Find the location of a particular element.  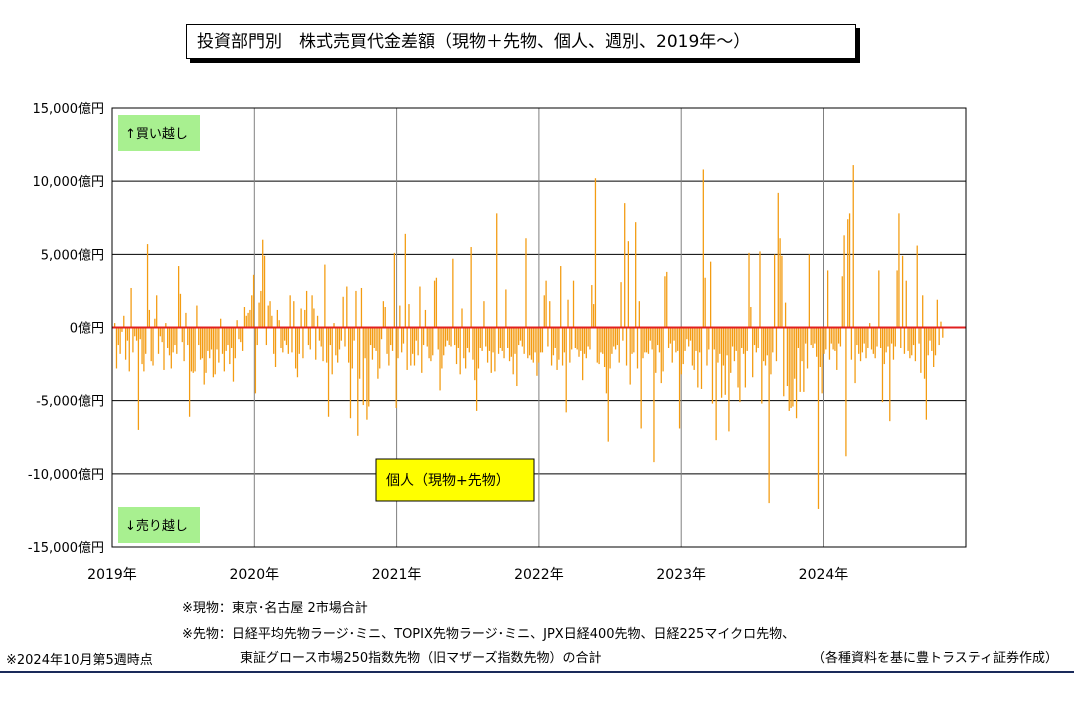

sell-label-bg is located at coordinates (159, 525).